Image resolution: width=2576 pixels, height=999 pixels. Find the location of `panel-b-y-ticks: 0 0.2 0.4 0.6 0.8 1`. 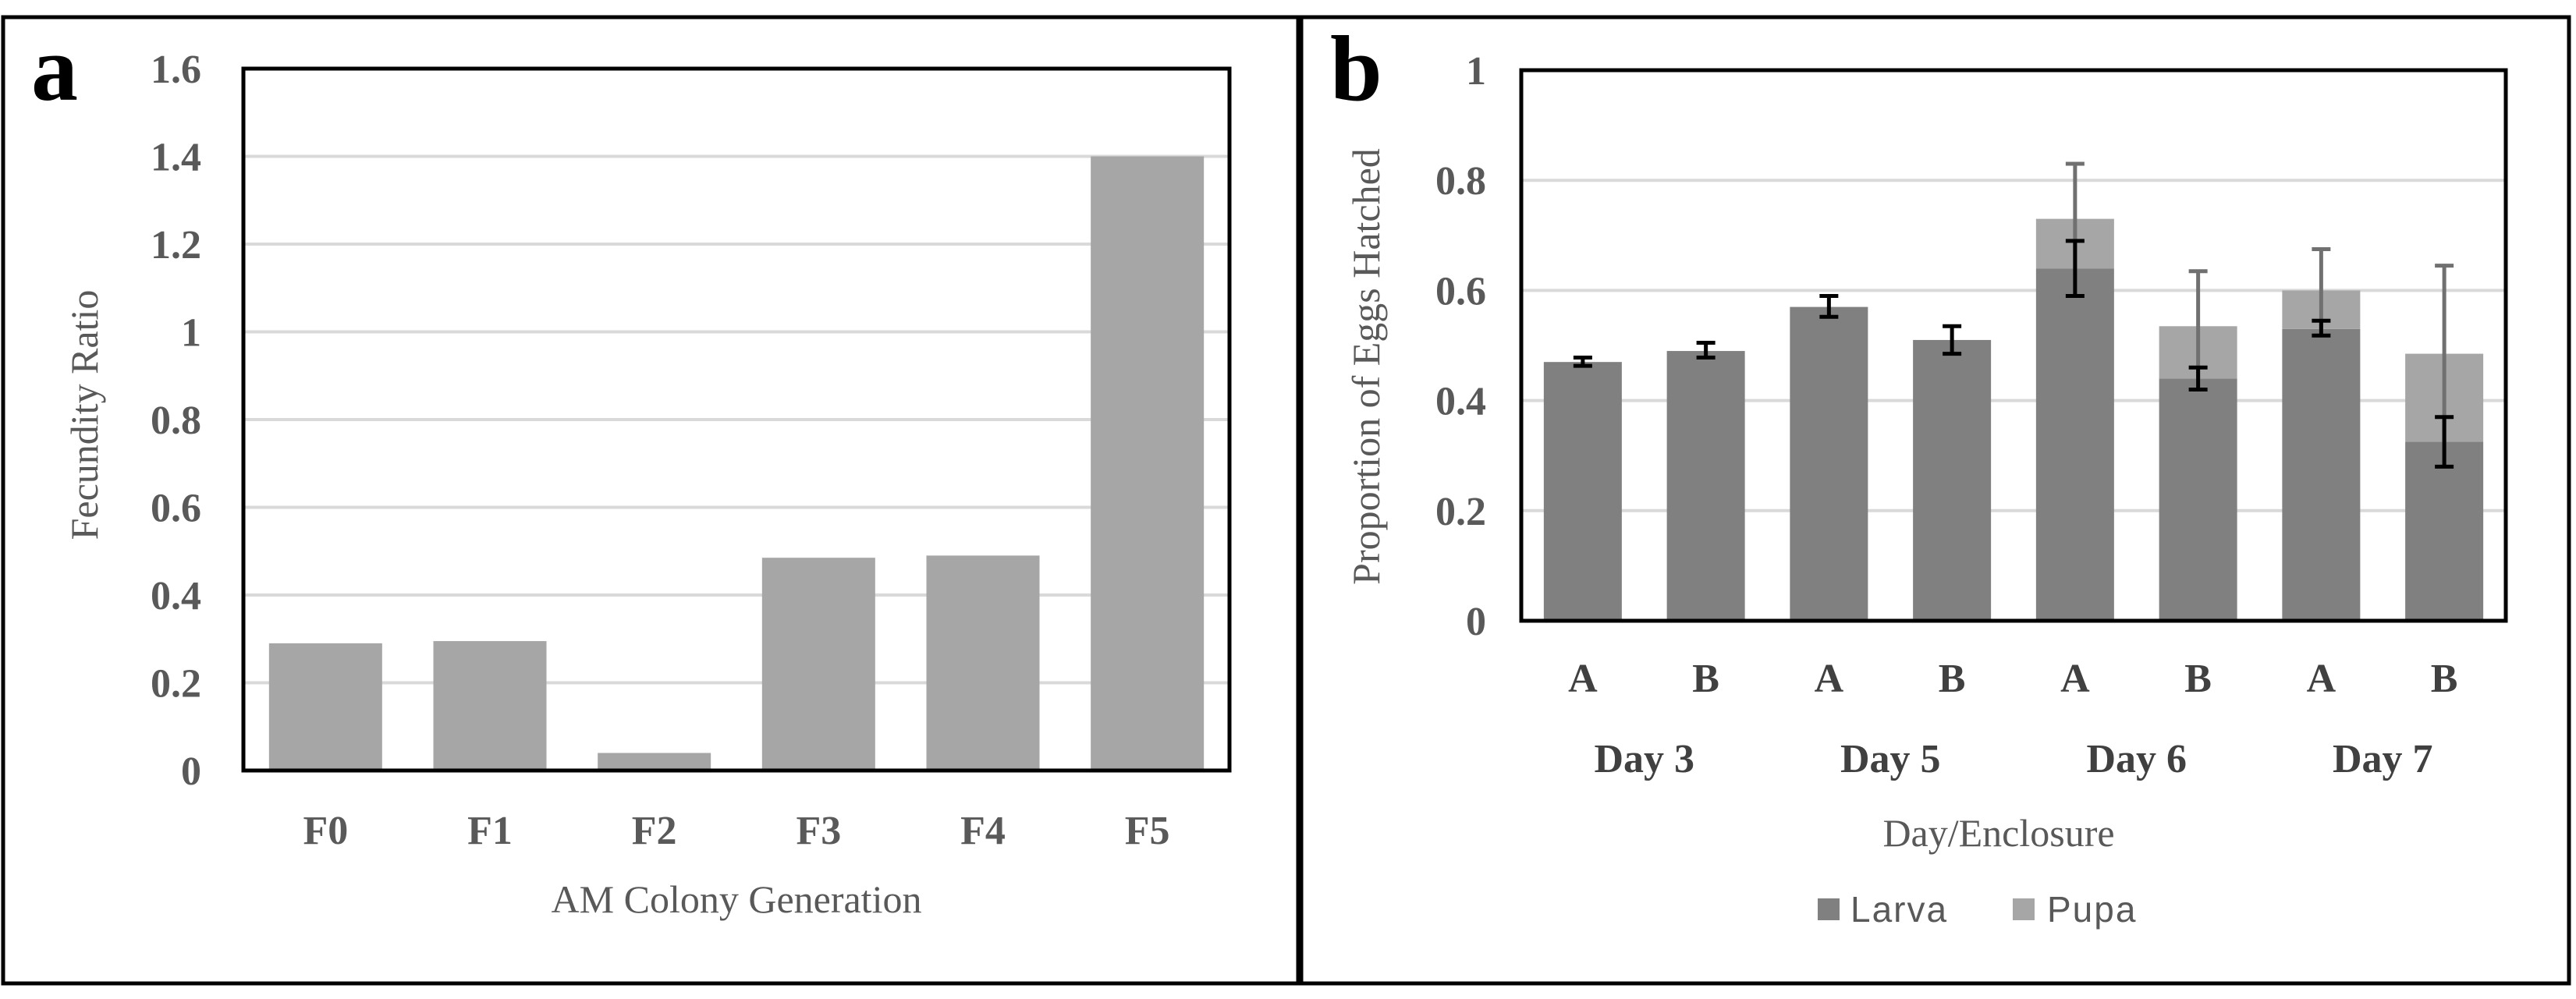

panel-b-y-ticks: 0 0.2 0.4 0.6 0.8 1 is located at coordinates (1460, 346).